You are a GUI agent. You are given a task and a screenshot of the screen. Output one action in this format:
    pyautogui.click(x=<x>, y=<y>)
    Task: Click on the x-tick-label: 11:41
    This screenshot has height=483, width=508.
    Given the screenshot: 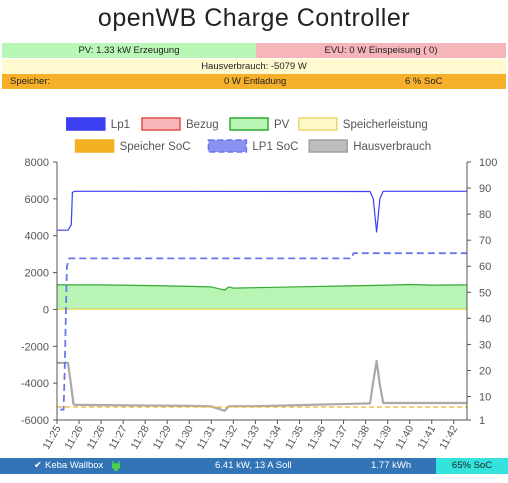 What is the action you would take?
    pyautogui.click(x=426, y=437)
    